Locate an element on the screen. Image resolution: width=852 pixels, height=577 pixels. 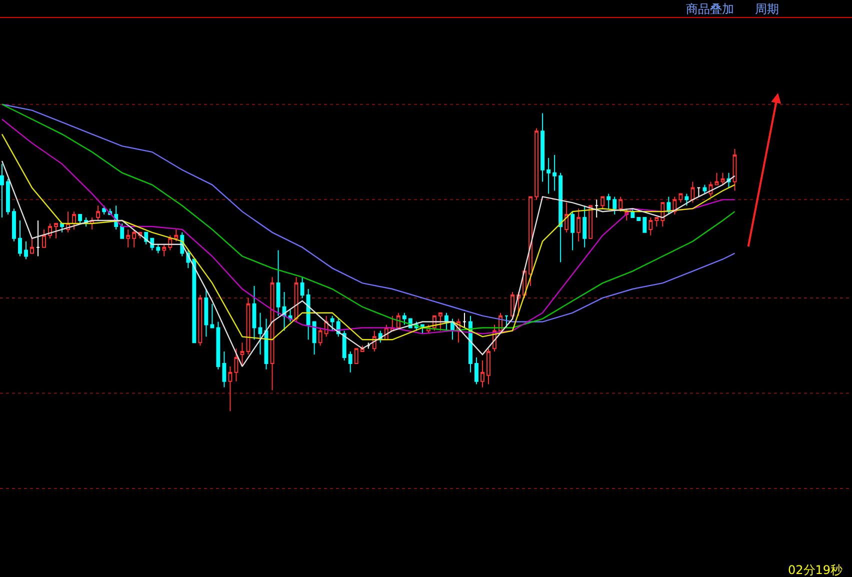
text: 商品叠加 is located at coordinates (710, 9).